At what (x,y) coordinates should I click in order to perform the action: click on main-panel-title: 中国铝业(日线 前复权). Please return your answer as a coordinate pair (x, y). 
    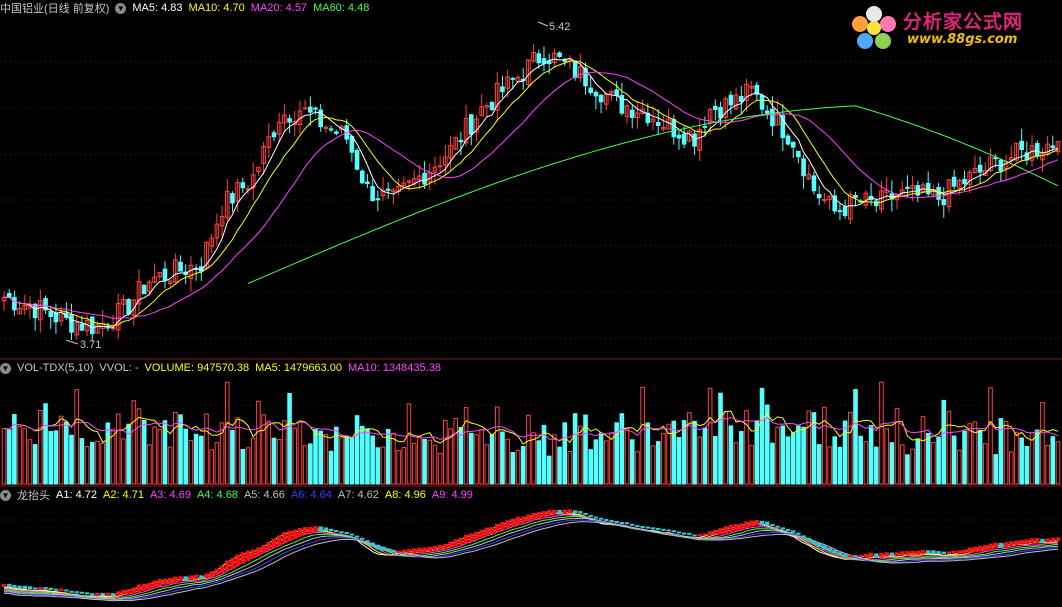
    Looking at the image, I should click on (55, 9).